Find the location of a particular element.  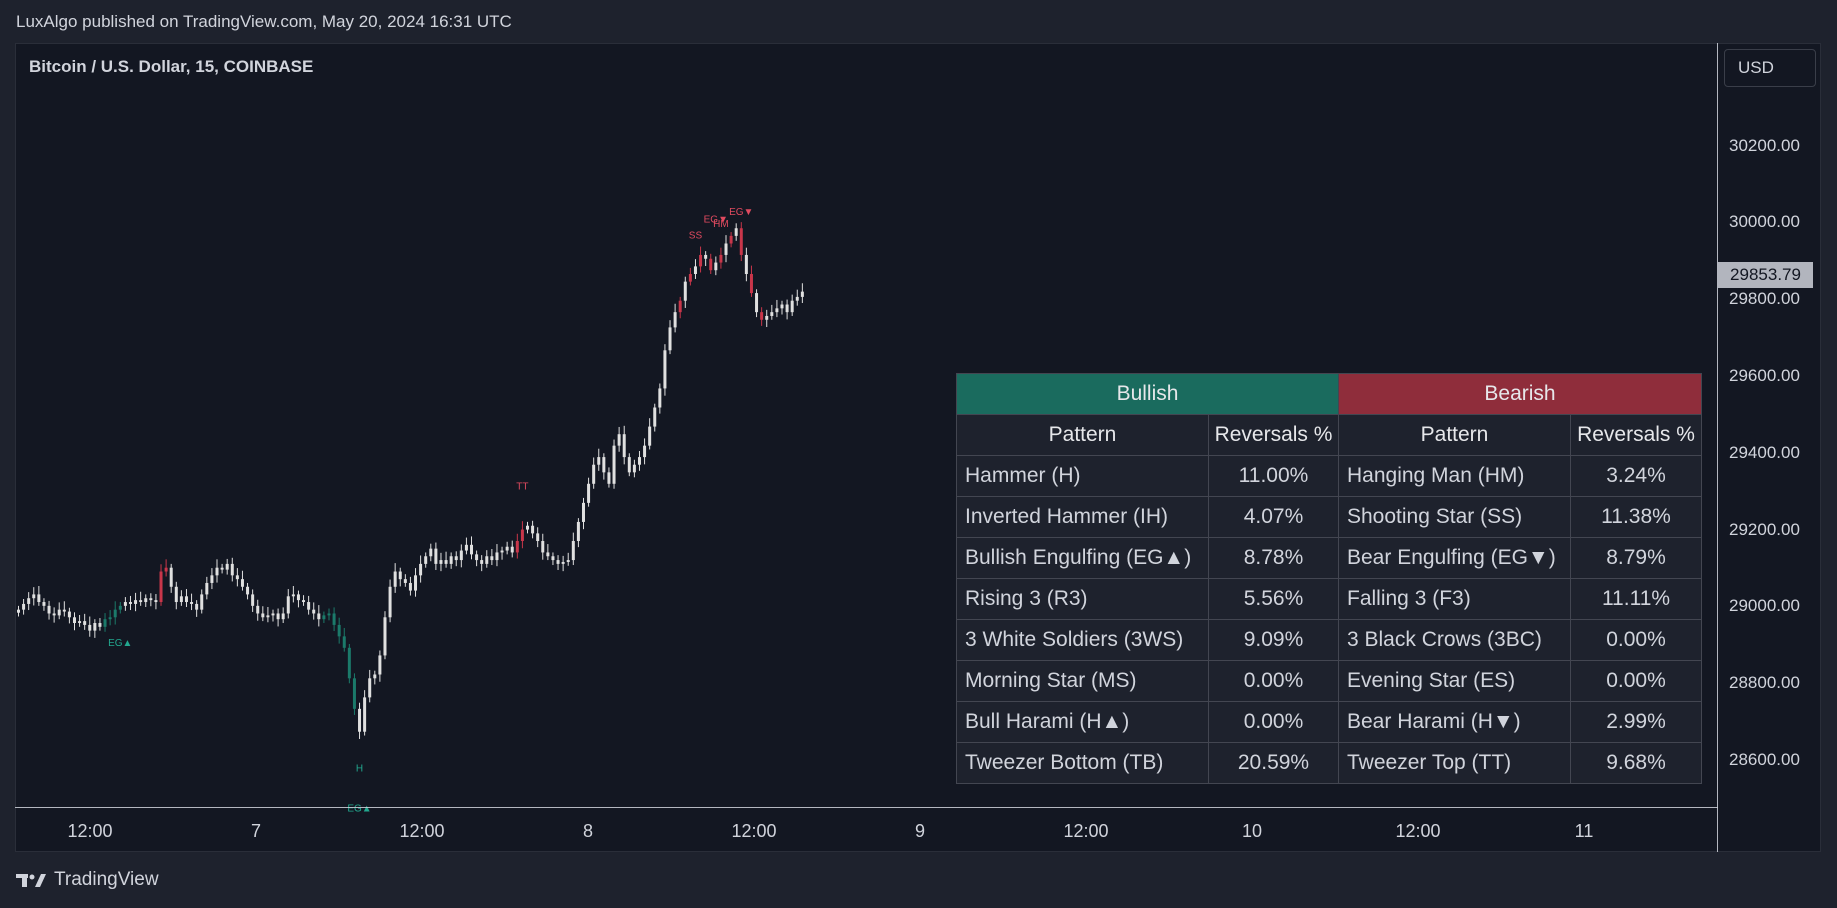

bull-reversal-pct: 9.09% is located at coordinates (1273, 640).